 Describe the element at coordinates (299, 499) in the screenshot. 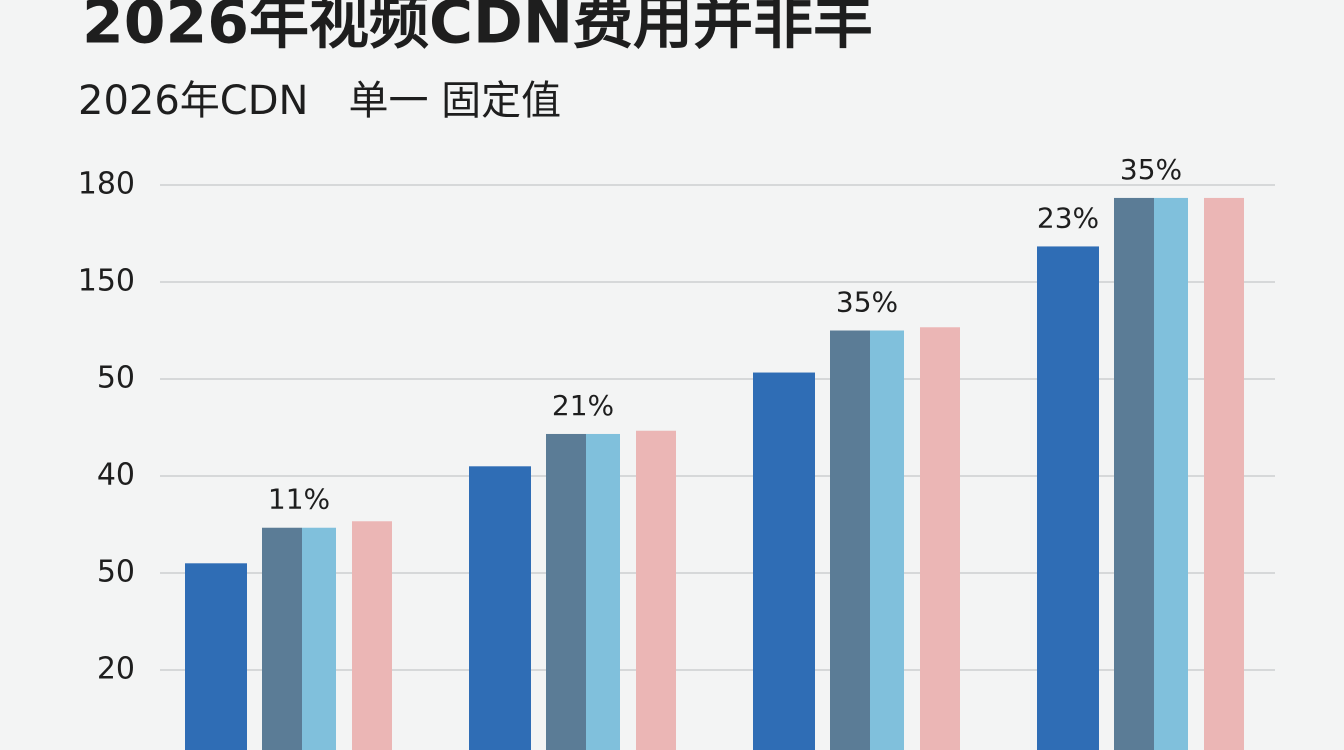

I see `annotation: 11%` at that location.